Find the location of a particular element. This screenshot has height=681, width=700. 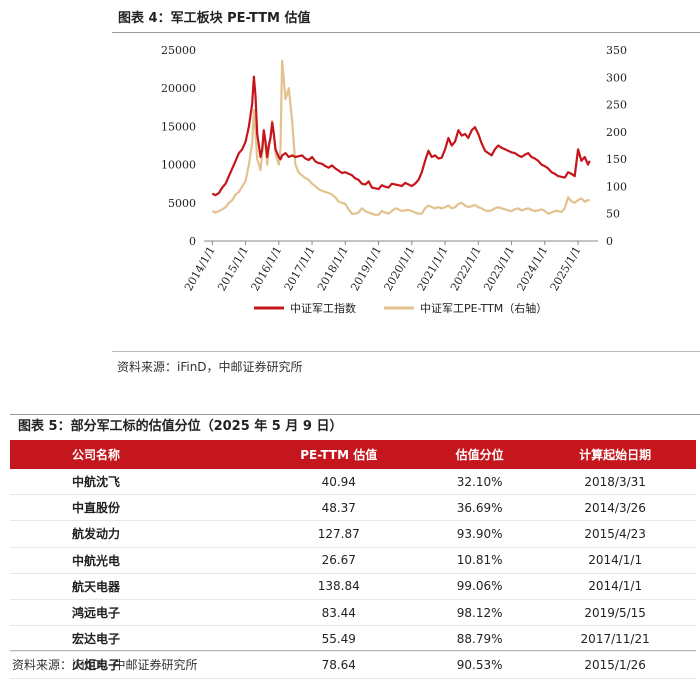

y-right-tick-label: 150 is located at coordinates (616, 159).